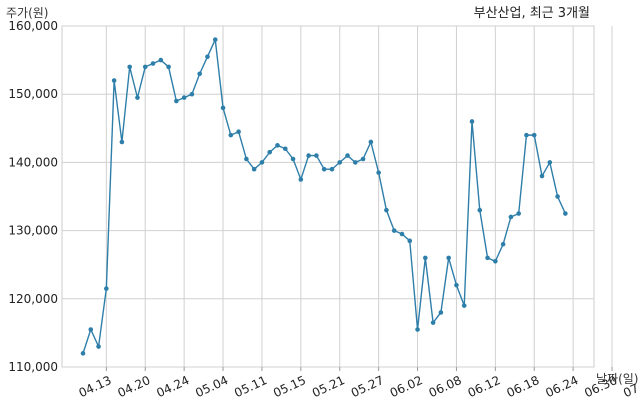 This screenshot has width=640, height=409. What do you see at coordinates (33, 299) in the screenshot?
I see `y-tick-label: 120,000` at bounding box center [33, 299].